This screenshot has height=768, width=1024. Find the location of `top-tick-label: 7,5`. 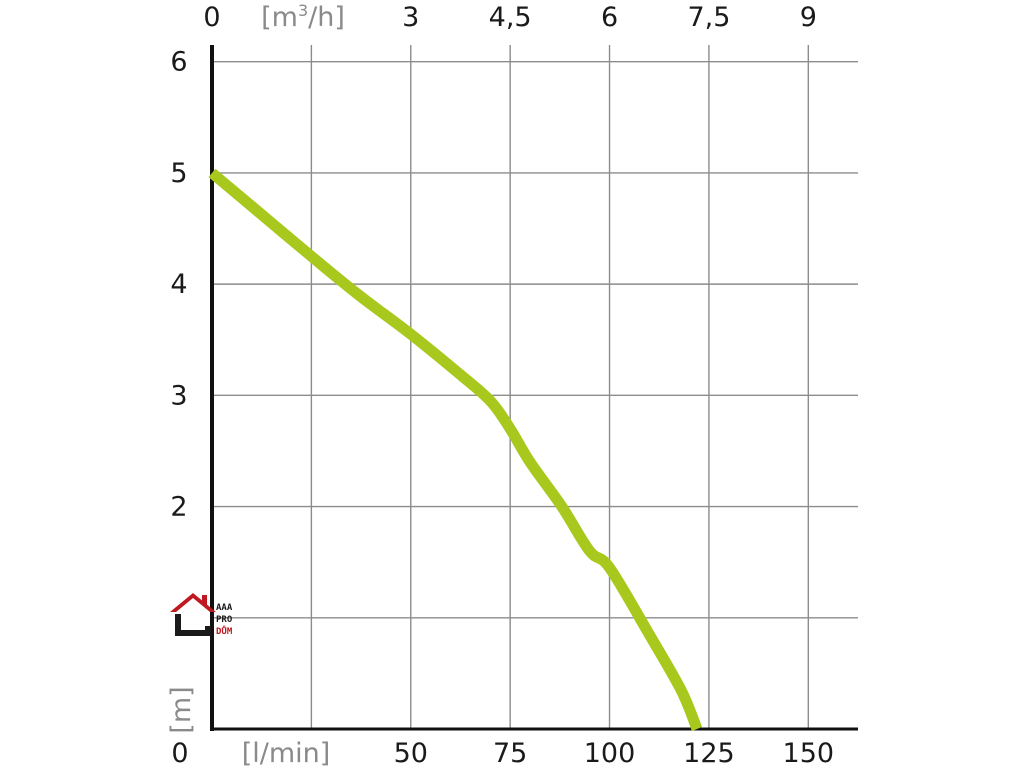

top-tick-label: 7,5 is located at coordinates (708, 17).